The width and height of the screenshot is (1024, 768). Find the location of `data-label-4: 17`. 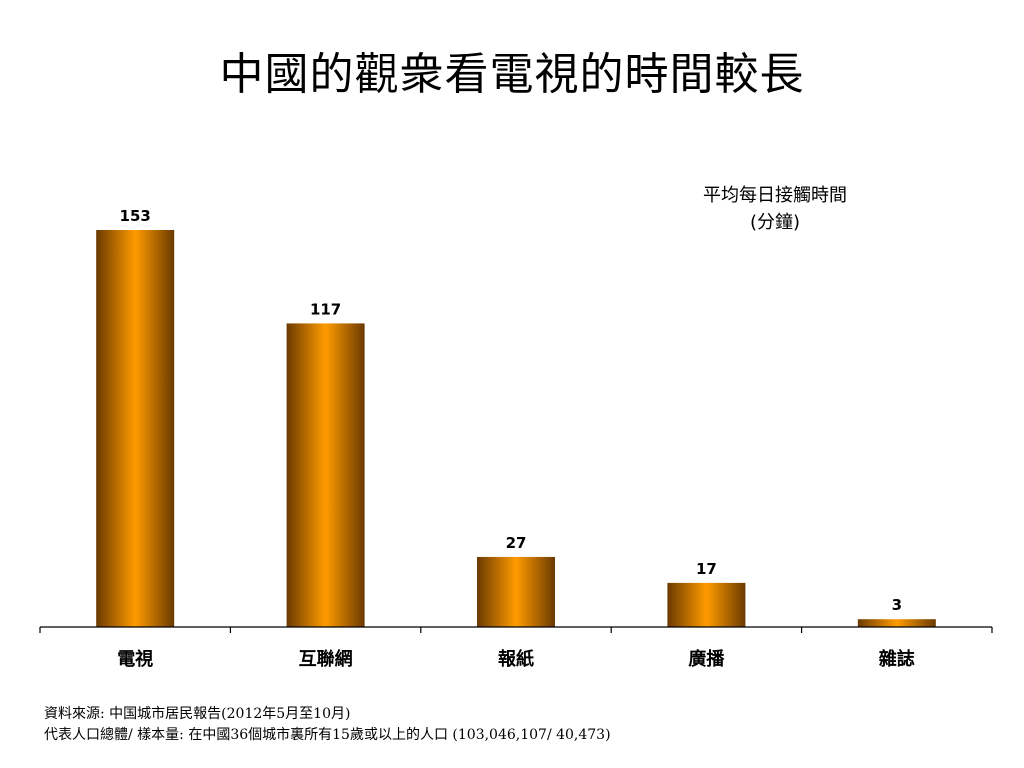

data-label-4: 17 is located at coordinates (706, 569).